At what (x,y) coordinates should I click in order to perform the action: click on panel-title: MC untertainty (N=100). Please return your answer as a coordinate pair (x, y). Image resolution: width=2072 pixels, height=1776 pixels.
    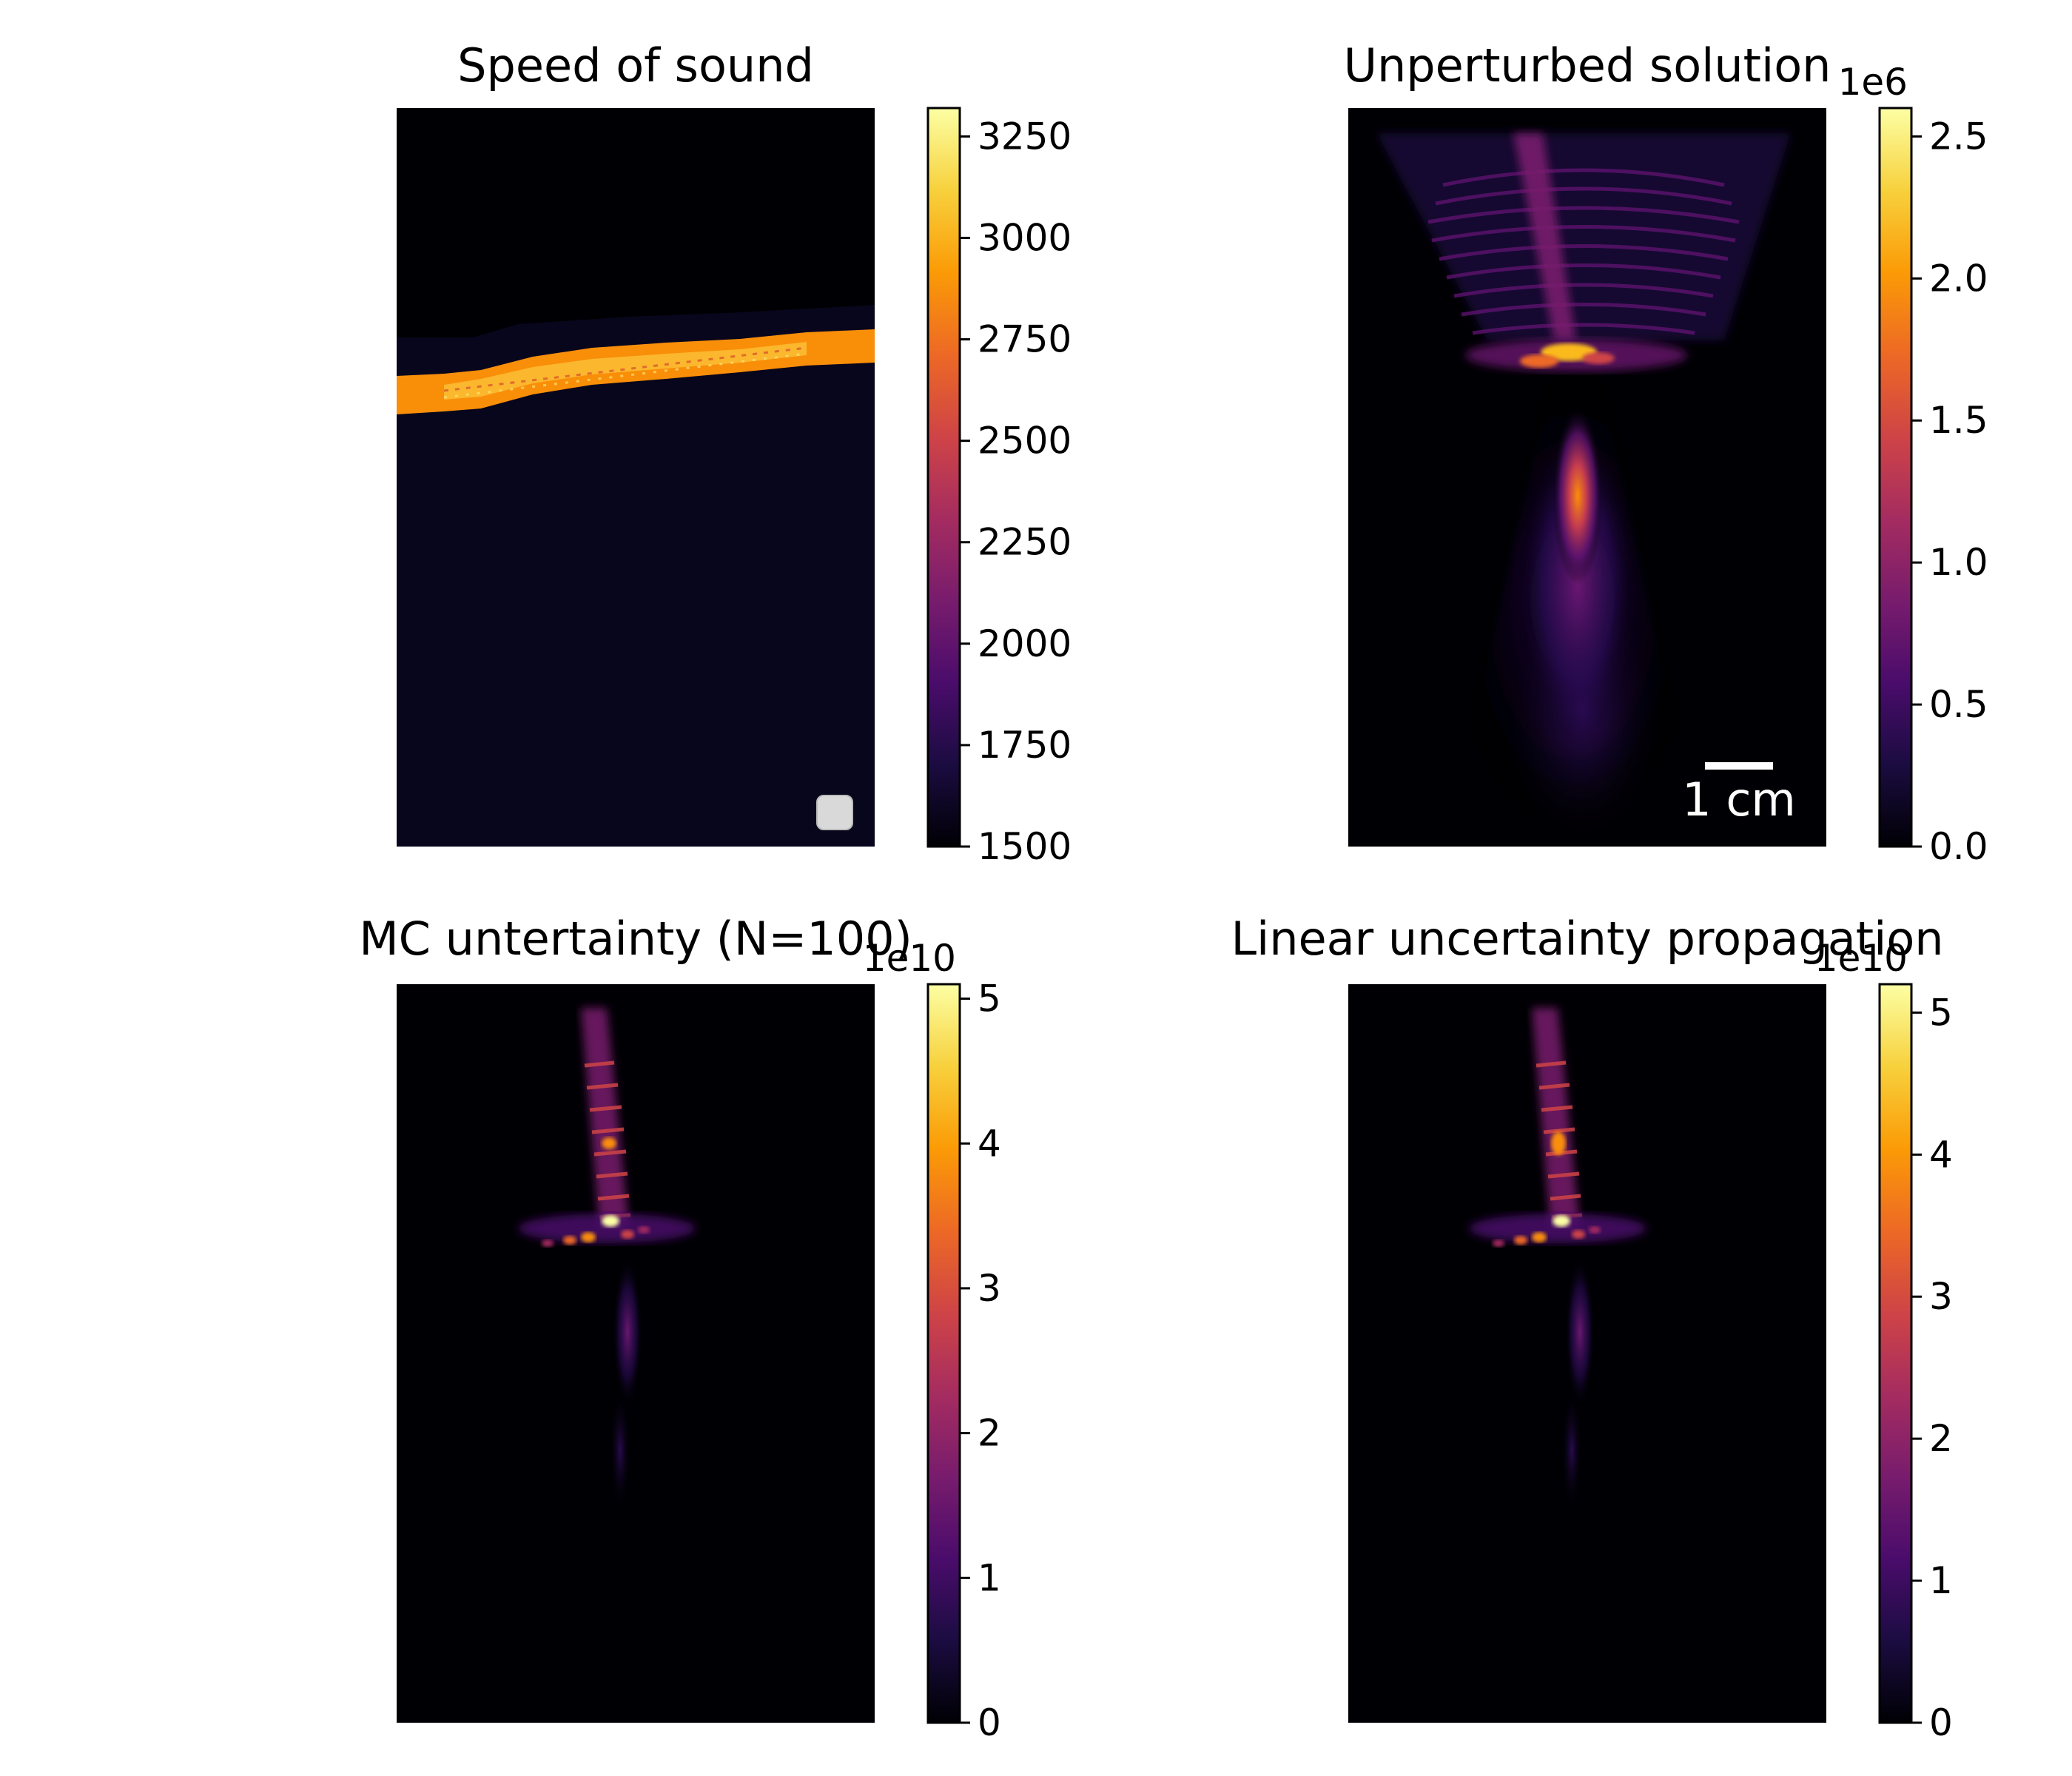
    Looking at the image, I should click on (635, 939).